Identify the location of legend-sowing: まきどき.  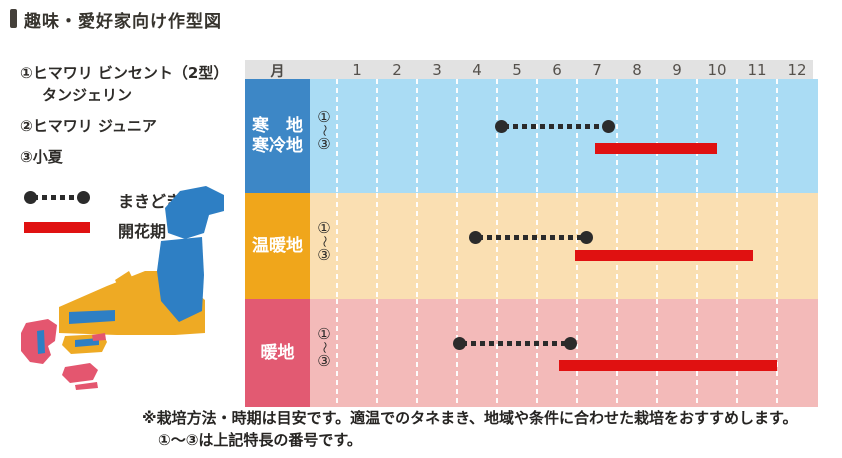
(174, 201).